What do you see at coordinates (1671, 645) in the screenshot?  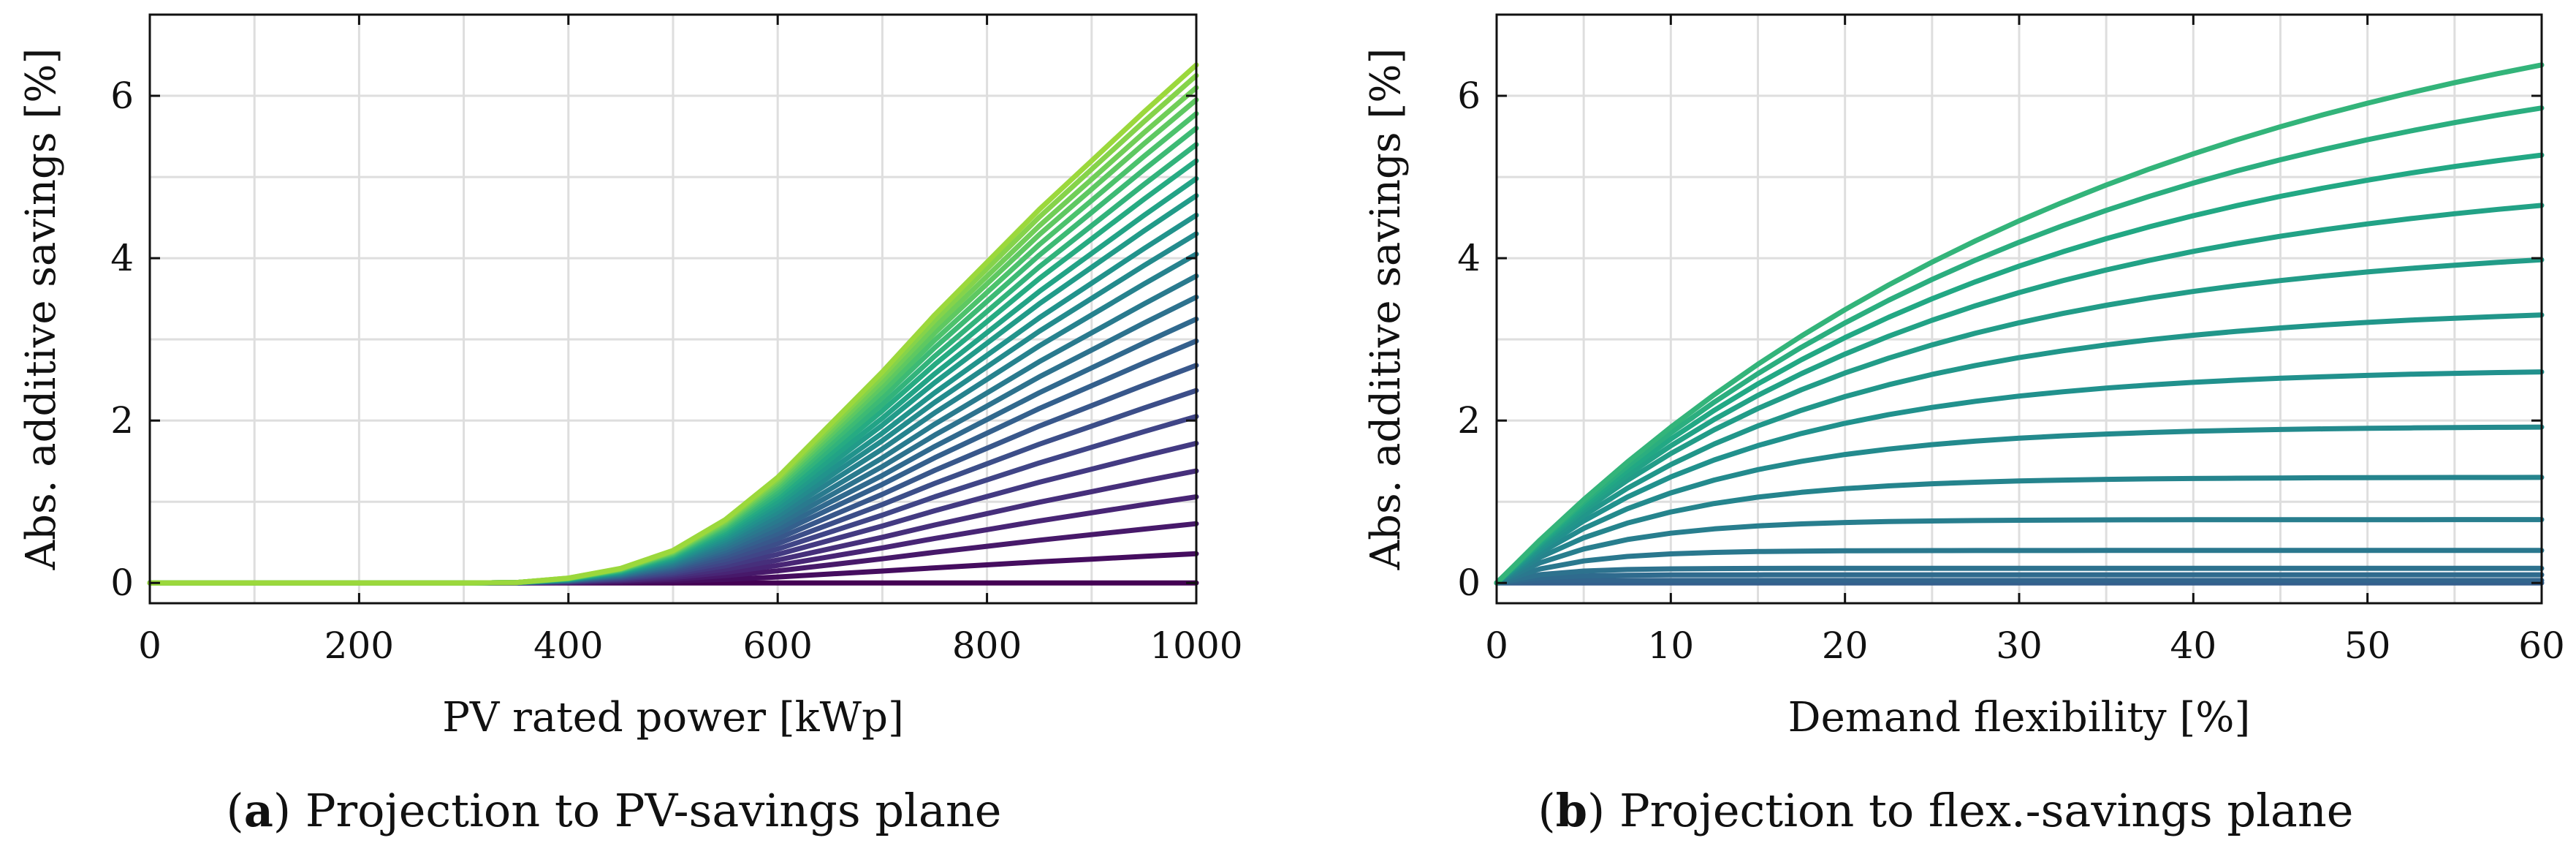 I see `x-tick-label: 10` at bounding box center [1671, 645].